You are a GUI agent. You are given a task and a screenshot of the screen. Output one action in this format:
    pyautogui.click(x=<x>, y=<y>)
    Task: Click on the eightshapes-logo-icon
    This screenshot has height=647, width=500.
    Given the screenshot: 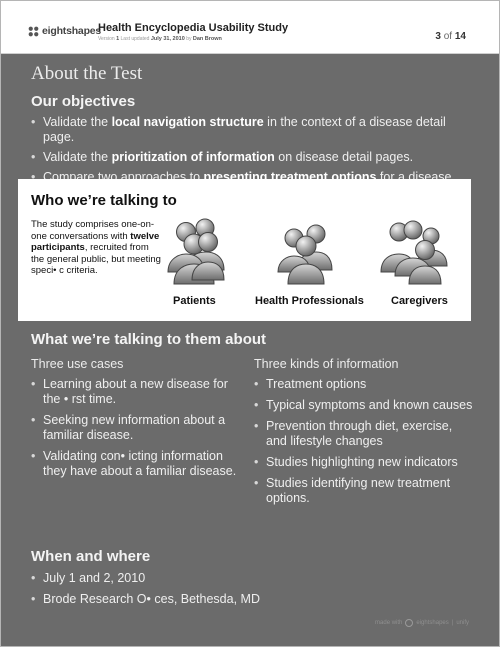 What is the action you would take?
    pyautogui.click(x=33, y=31)
    